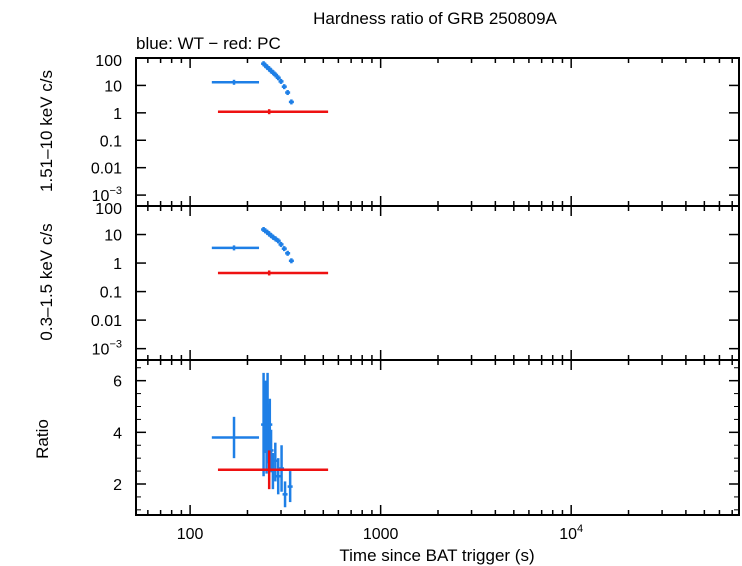 This screenshot has height=566, width=742. I want to click on y-tick-label-hard: 1, so click(117, 114).